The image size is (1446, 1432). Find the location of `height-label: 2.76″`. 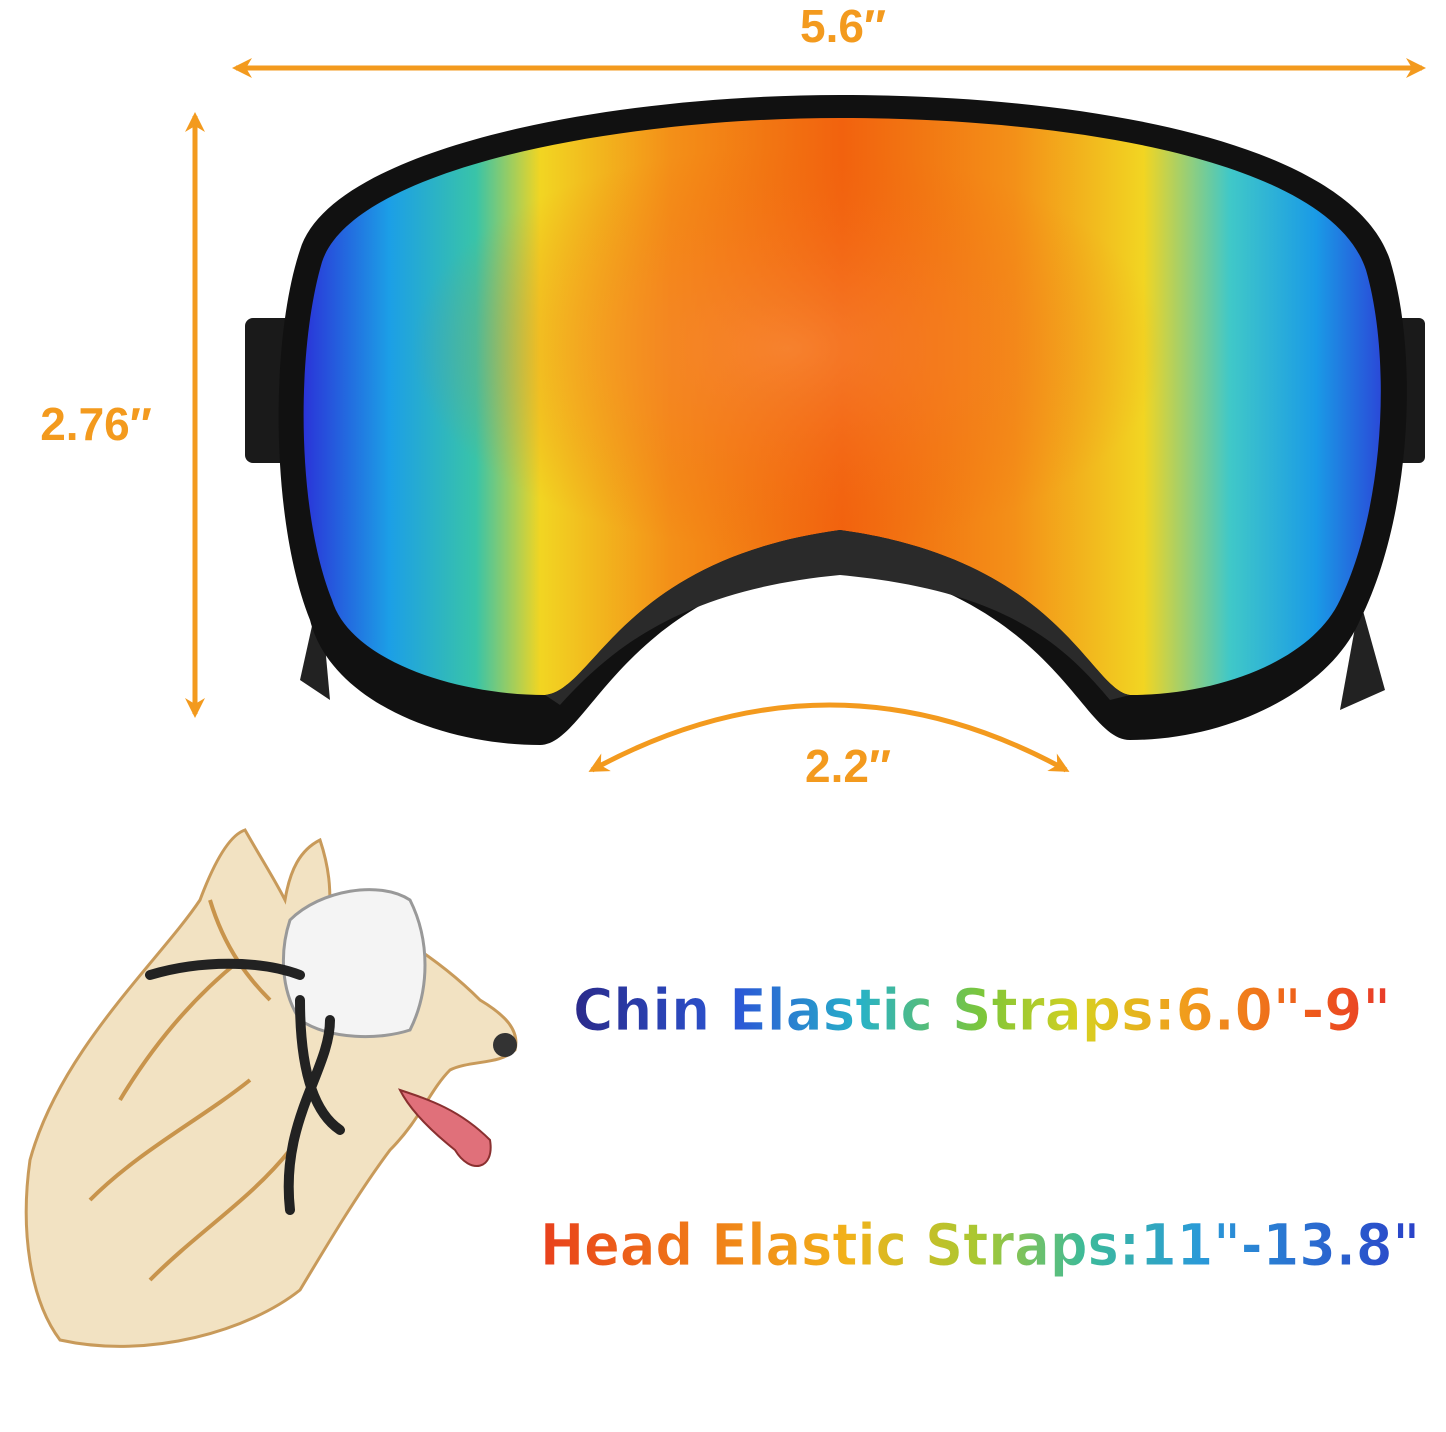

height-label: 2.76″ is located at coordinates (96, 424).